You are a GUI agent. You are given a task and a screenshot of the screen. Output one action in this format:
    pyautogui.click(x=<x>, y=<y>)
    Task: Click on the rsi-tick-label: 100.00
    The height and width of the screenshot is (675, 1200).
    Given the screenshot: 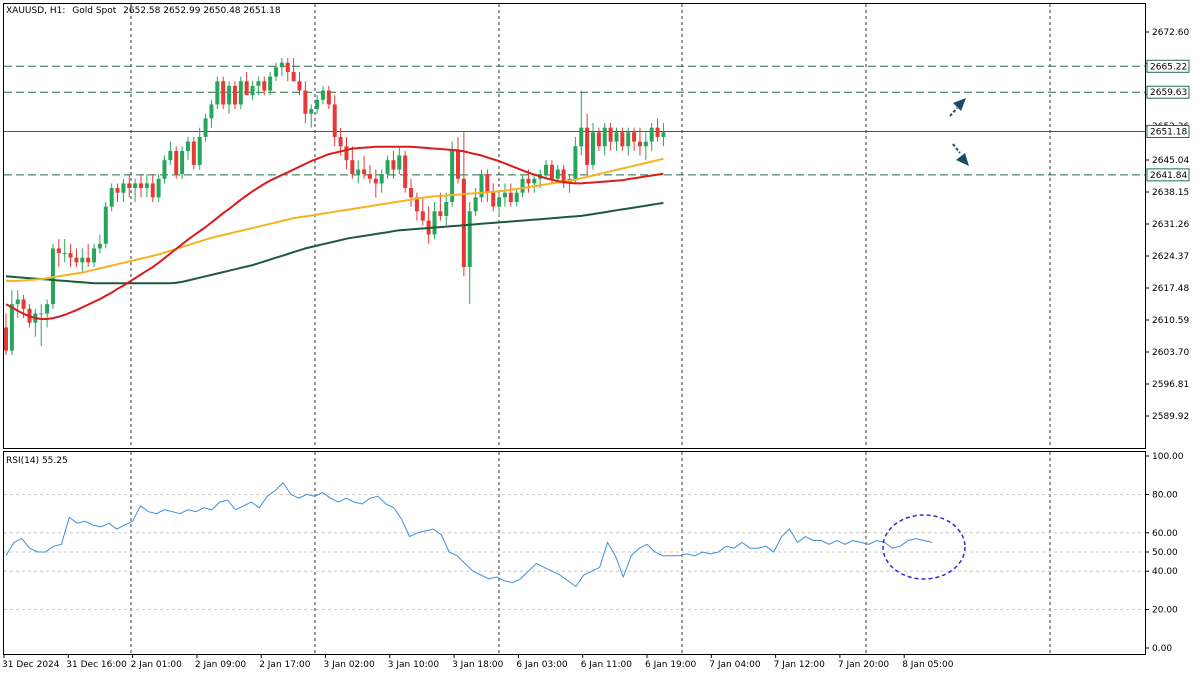 What is the action you would take?
    pyautogui.click(x=1168, y=457)
    